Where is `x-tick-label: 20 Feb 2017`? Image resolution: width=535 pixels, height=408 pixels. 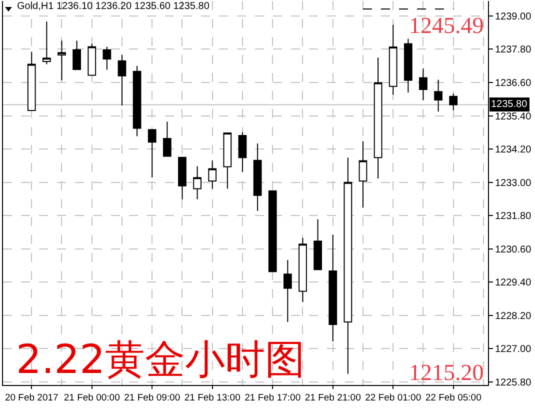
x-tick-label: 20 Feb 2017 is located at coordinates (31, 398).